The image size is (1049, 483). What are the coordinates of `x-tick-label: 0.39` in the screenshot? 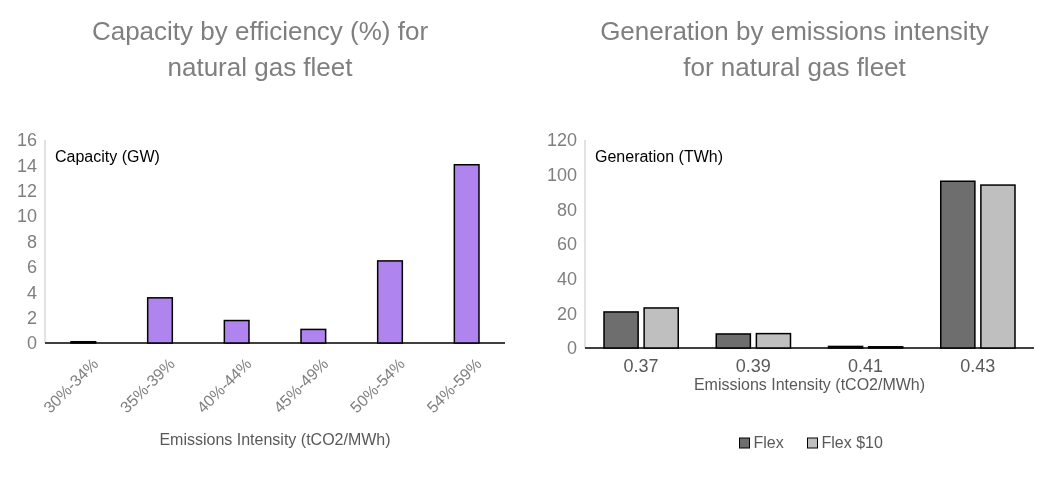 It's located at (753, 366).